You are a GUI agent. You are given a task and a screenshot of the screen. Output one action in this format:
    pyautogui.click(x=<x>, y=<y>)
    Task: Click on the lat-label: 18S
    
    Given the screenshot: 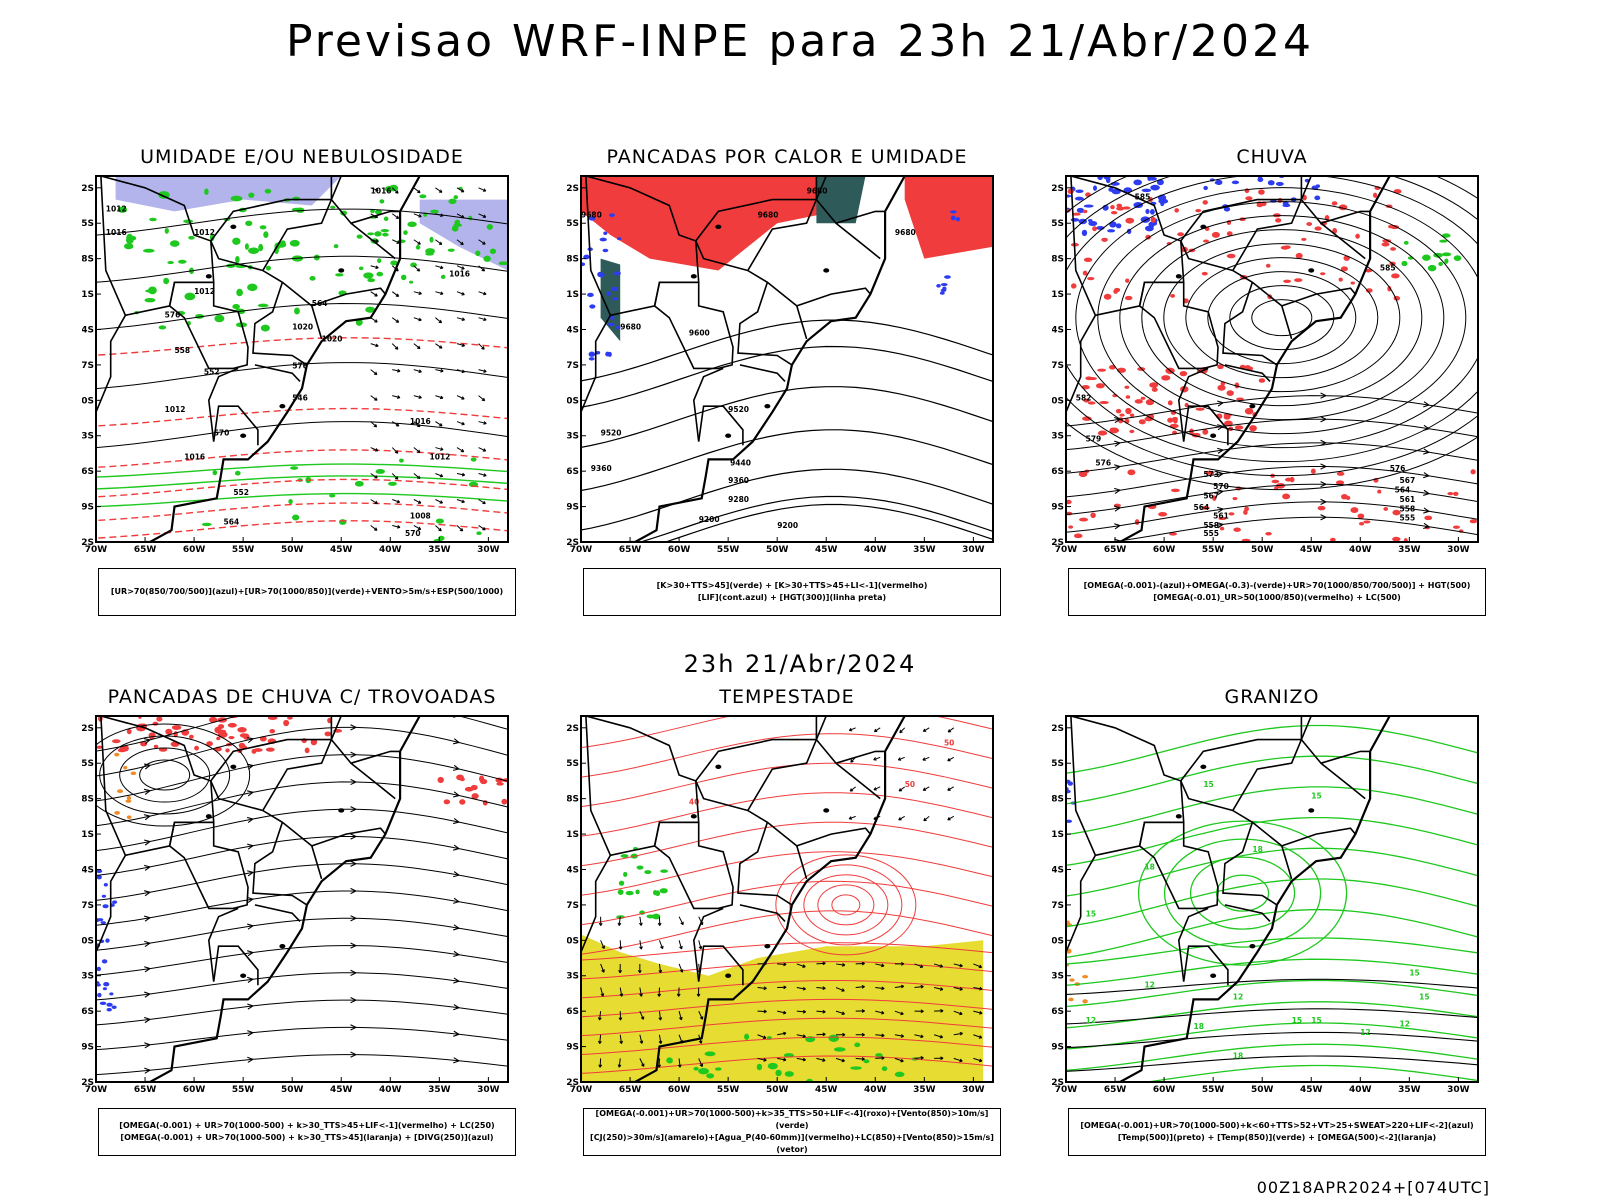 What is the action you would take?
    pyautogui.click(x=88, y=800)
    